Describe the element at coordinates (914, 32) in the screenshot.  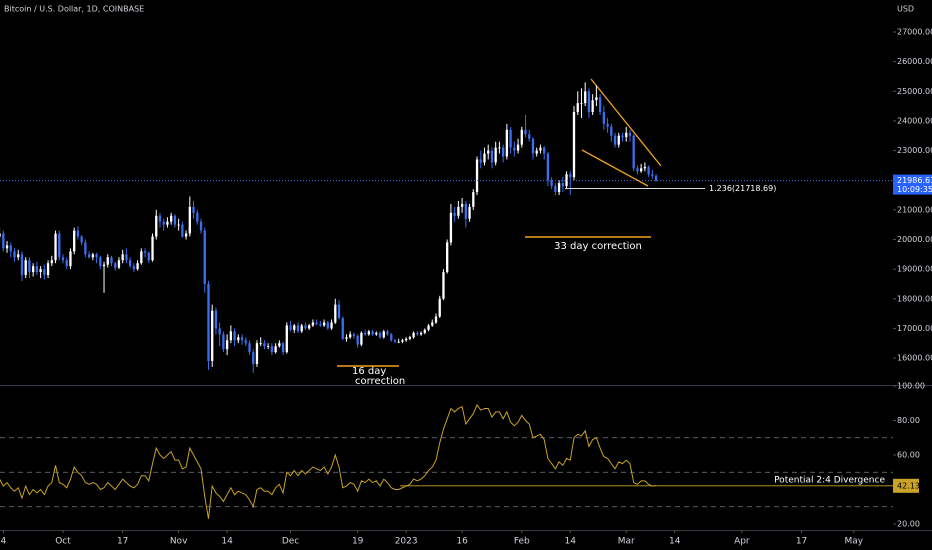
I see `y-tick-label: 27000.00` at that location.